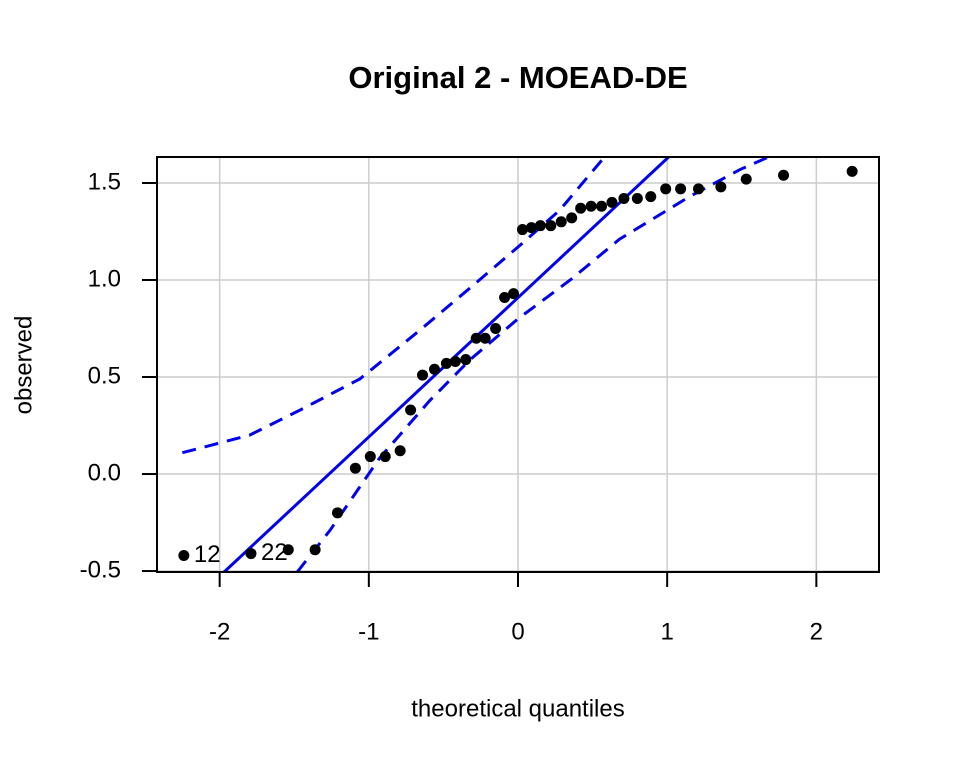 The height and width of the screenshot is (768, 960). What do you see at coordinates (274, 552) in the screenshot?
I see `point-label: 22` at bounding box center [274, 552].